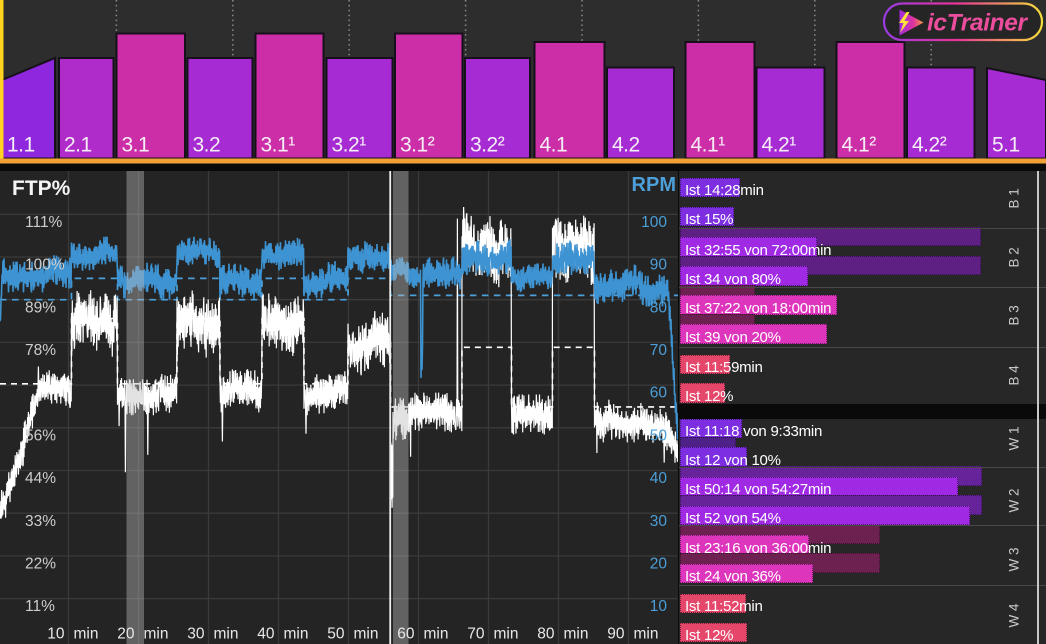 The image size is (1046, 644). What do you see at coordinates (708, 145) in the screenshot?
I see `svg-text: 4.1¹` at bounding box center [708, 145].